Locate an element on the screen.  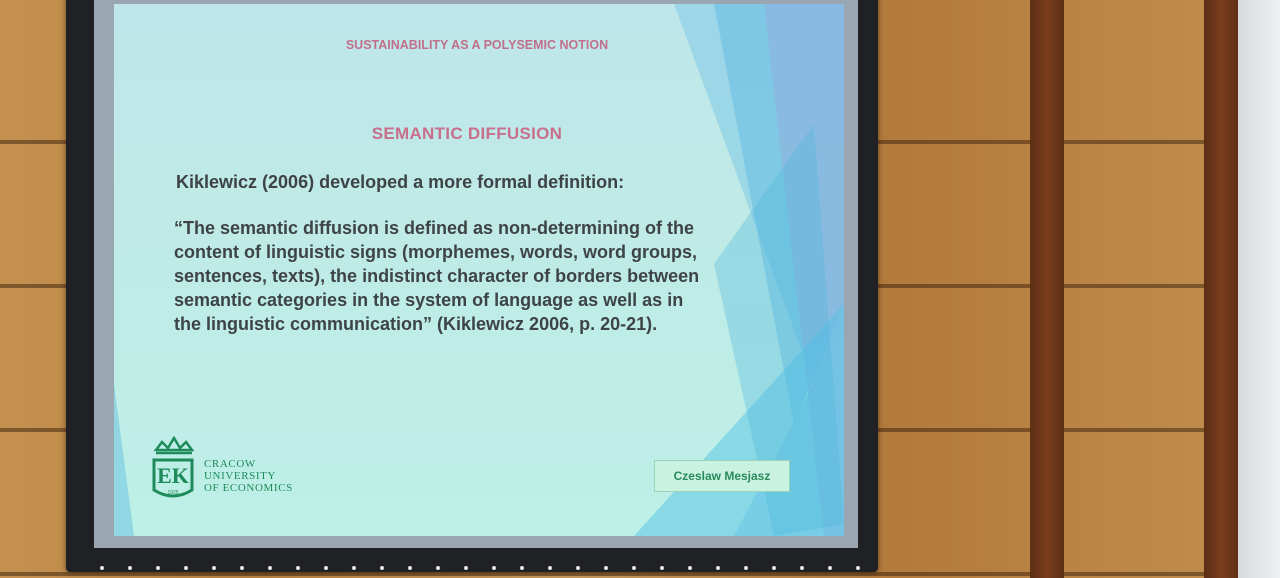
logo-line-3: OF ECONOMICS is located at coordinates (248, 488).